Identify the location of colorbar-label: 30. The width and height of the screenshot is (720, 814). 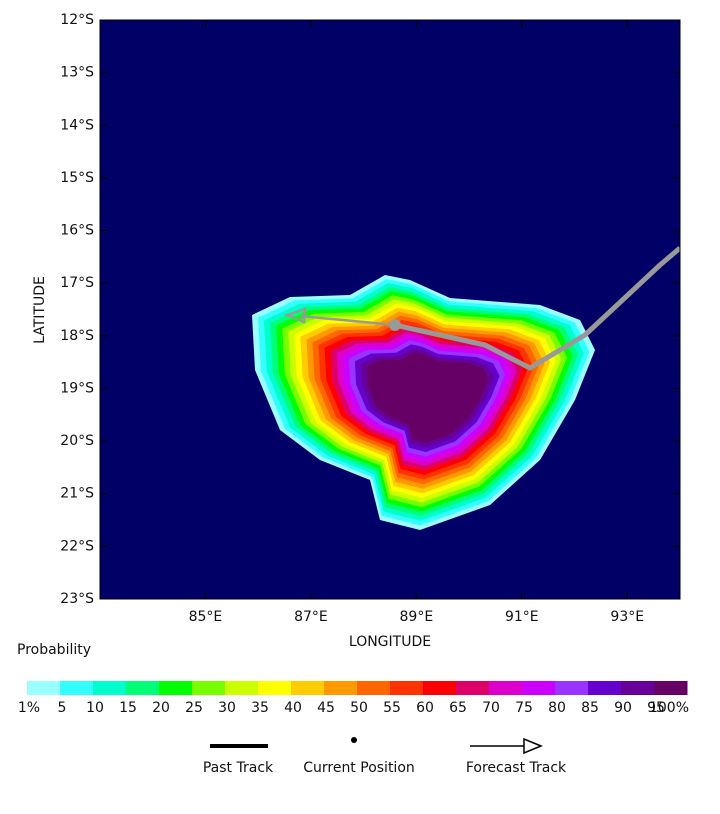
(227, 708).